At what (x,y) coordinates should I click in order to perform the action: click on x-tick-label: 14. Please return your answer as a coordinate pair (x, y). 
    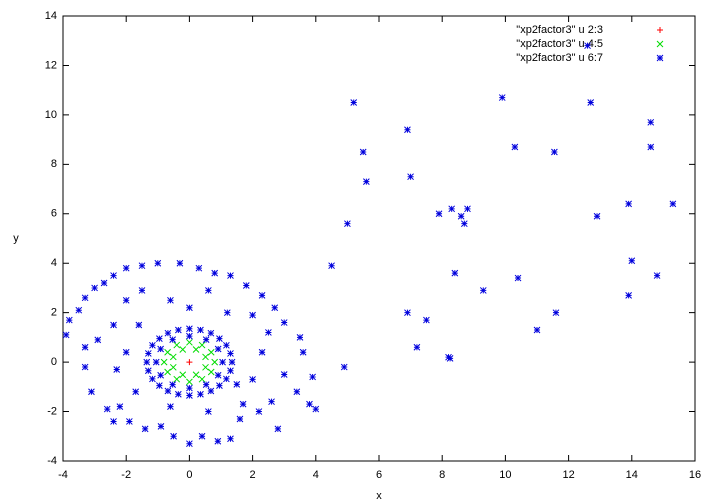
    Looking at the image, I should click on (632, 475).